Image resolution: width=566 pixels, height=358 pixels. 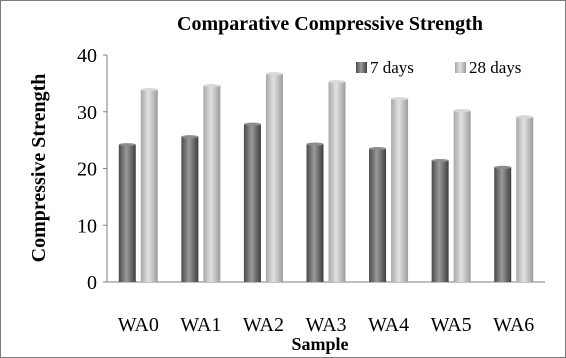 I want to click on legend-swatch-7-days, so click(x=361, y=67).